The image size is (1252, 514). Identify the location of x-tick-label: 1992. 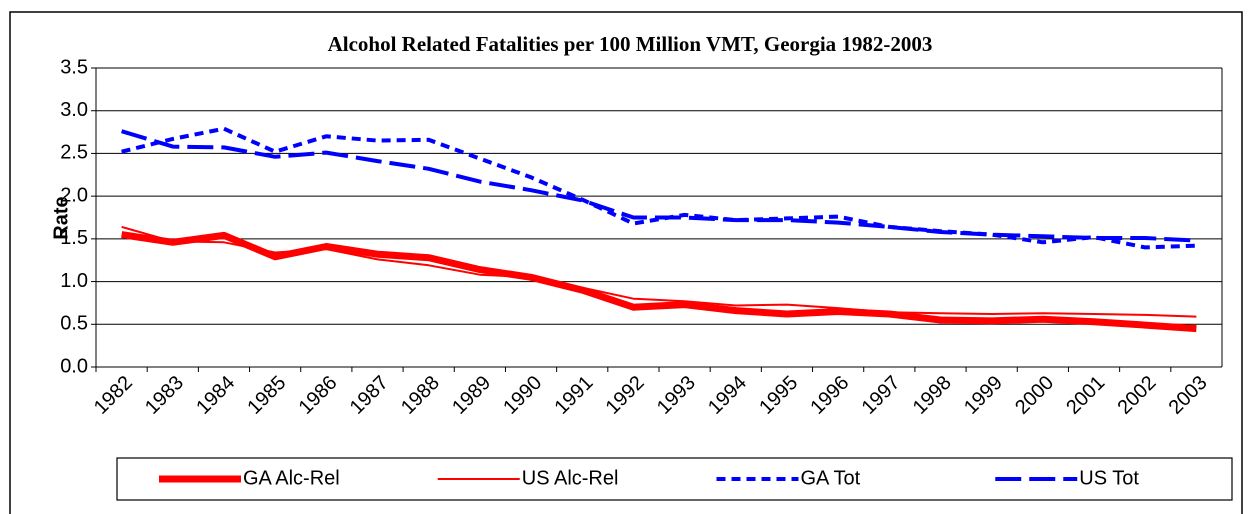
(625, 395).